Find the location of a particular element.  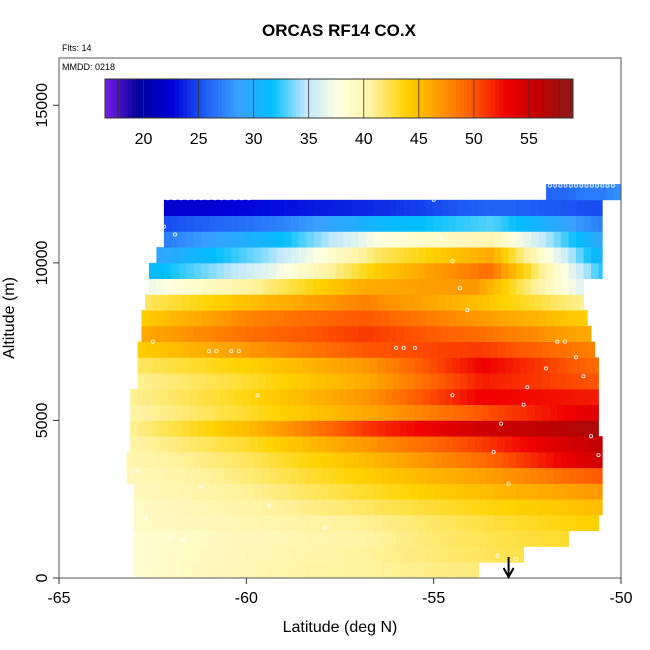

y-tick-label: 0 is located at coordinates (42, 577).